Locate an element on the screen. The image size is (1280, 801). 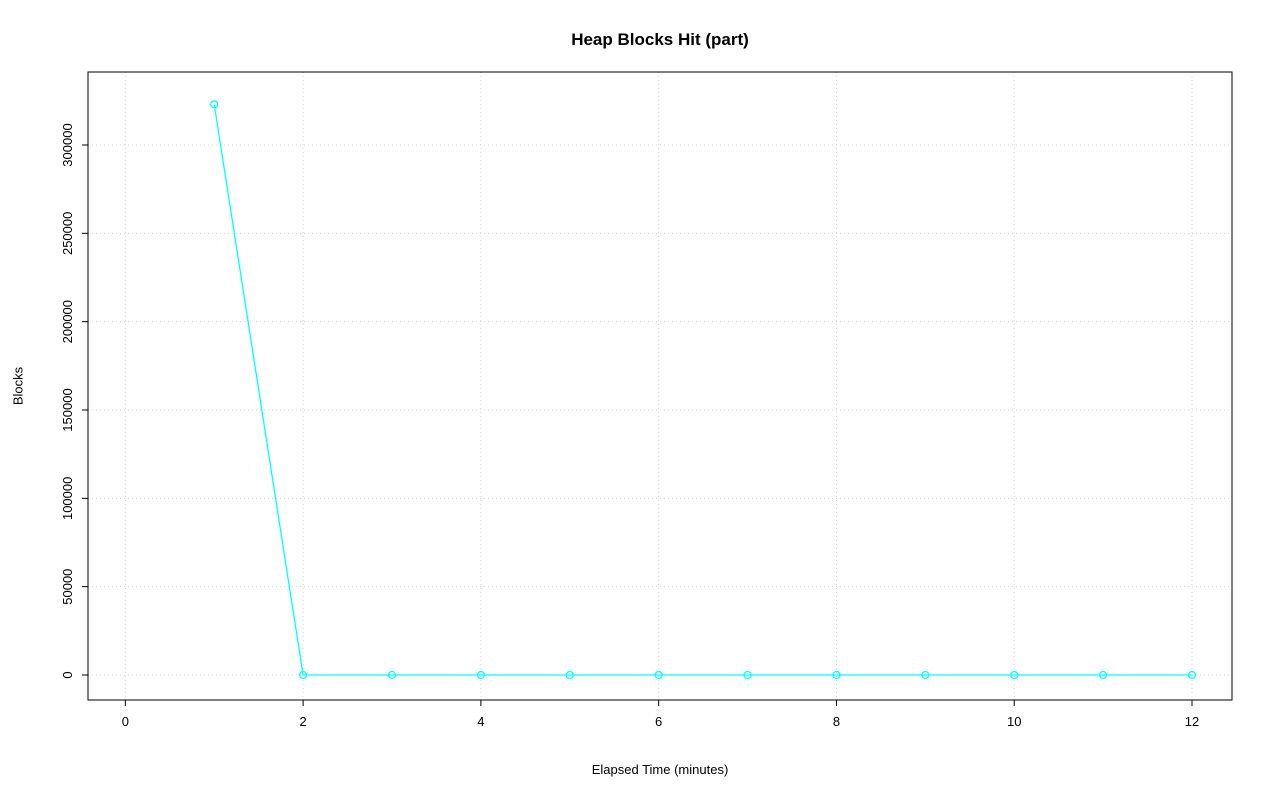
x-axis-title: Elapsed Time (minutes) is located at coordinates (660, 769).